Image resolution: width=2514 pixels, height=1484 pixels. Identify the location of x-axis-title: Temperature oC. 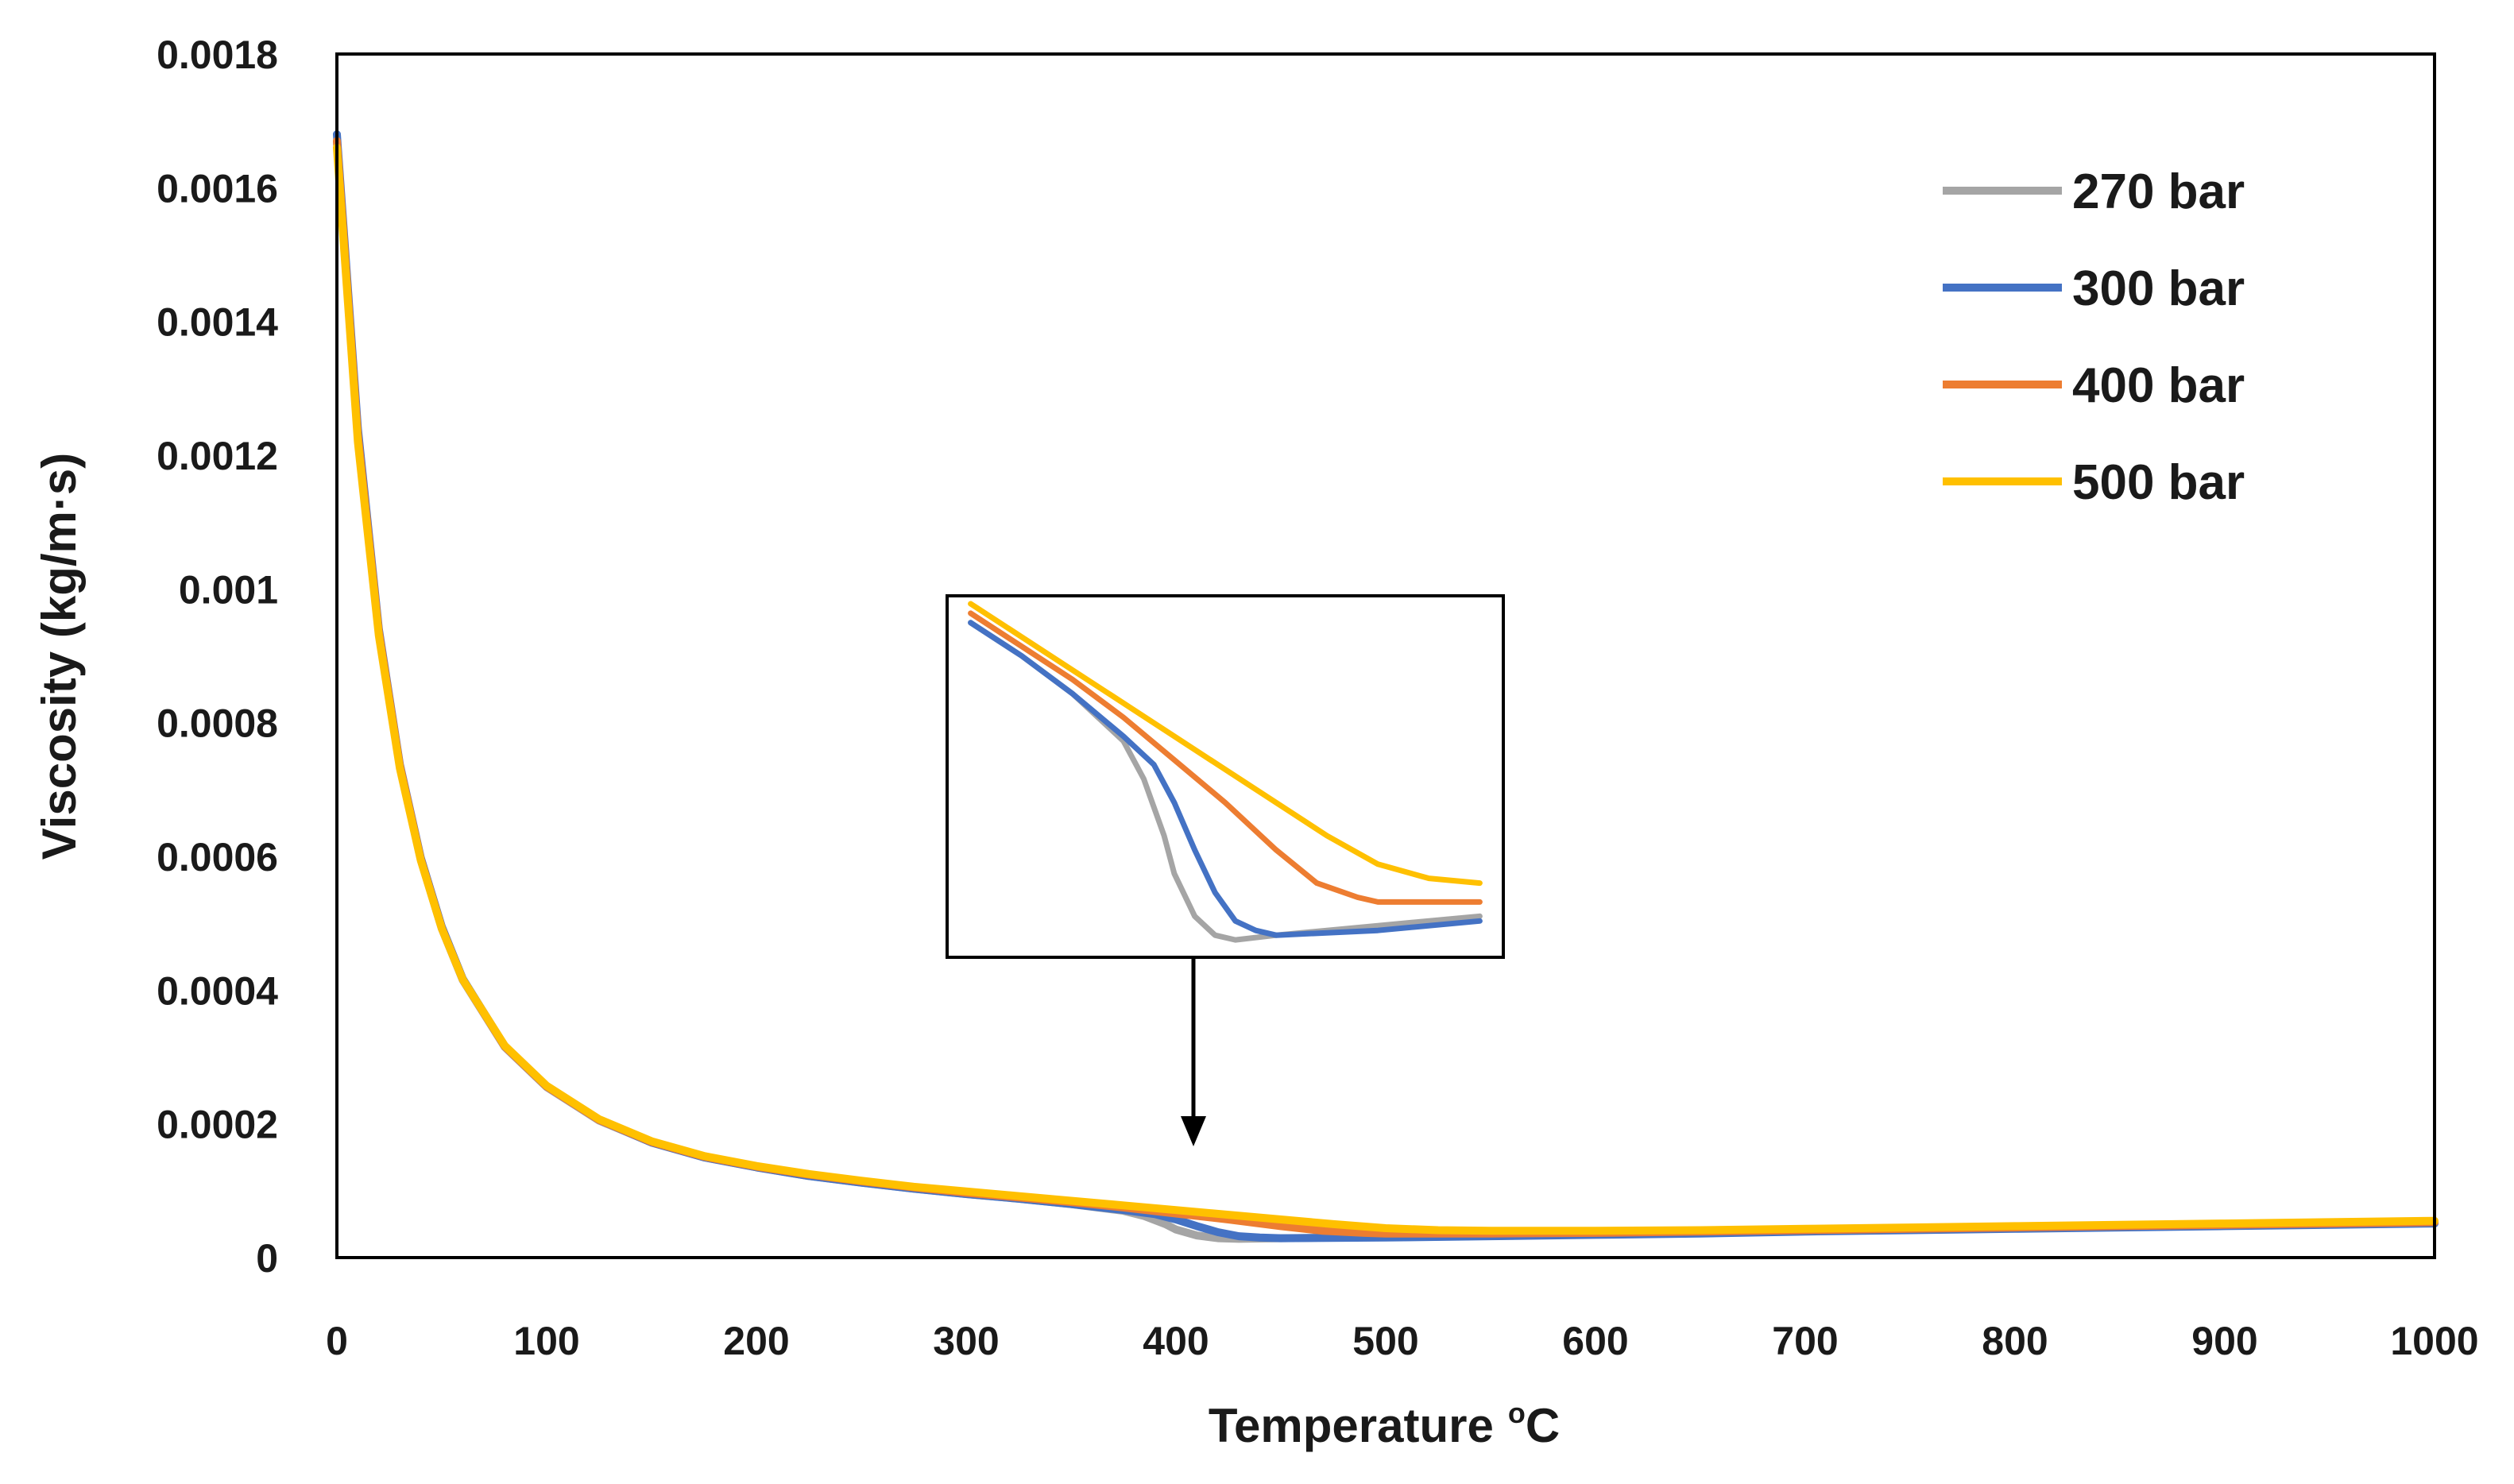
(1384, 1425).